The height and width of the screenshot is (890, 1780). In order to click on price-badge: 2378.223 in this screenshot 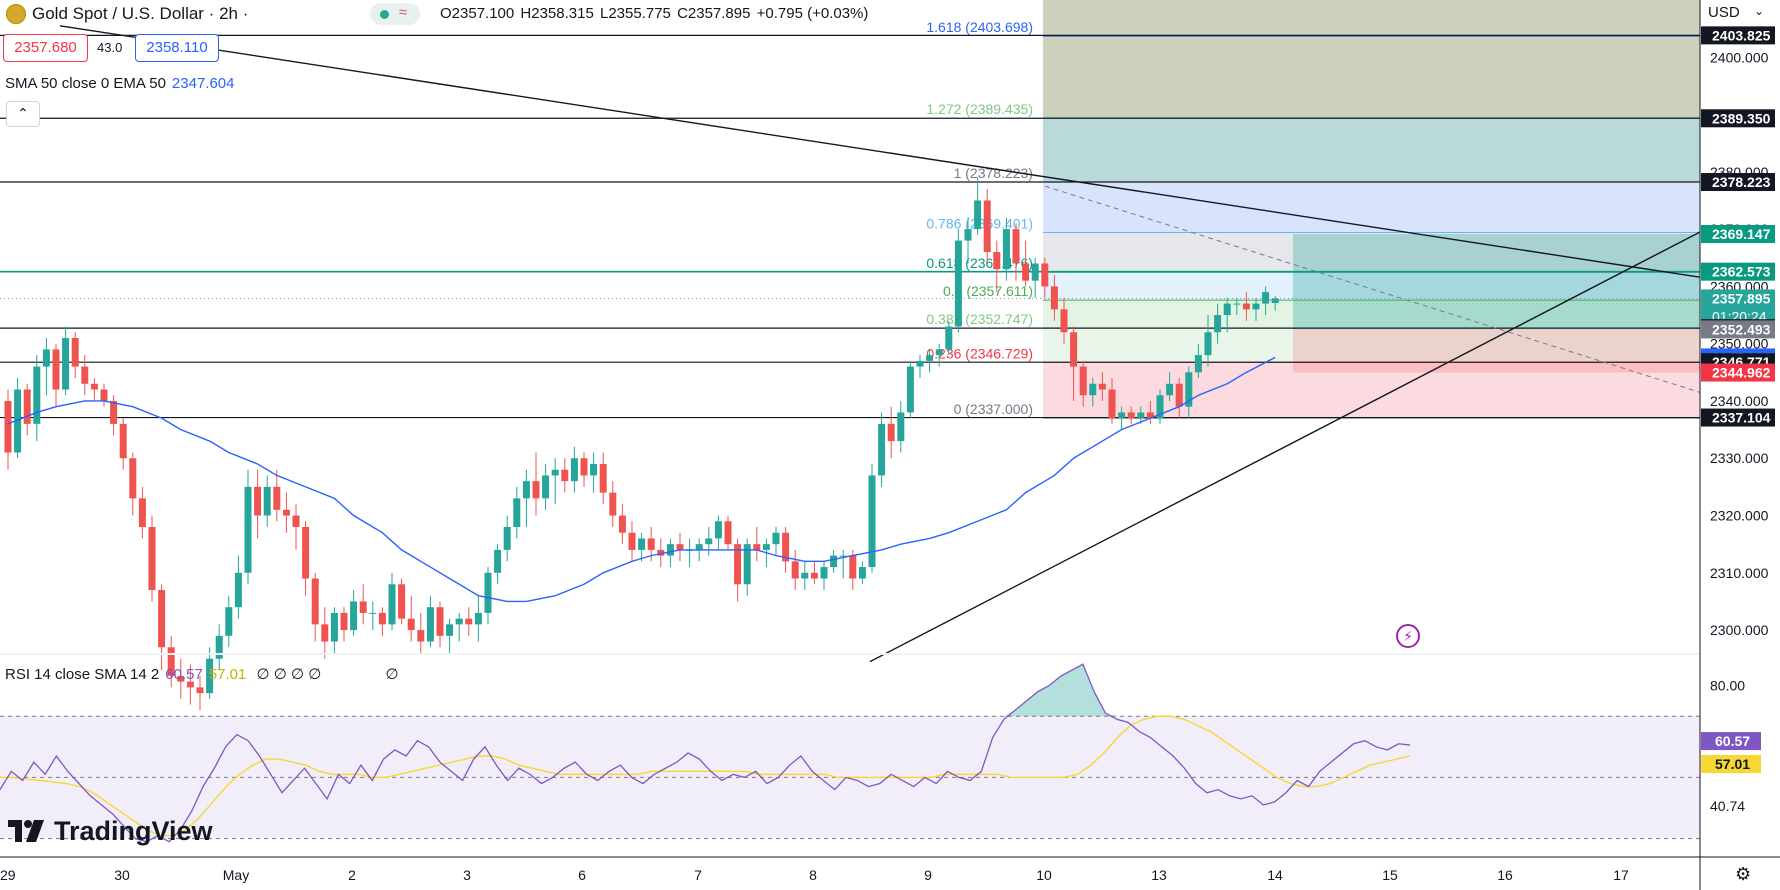, I will do `click(1738, 182)`.